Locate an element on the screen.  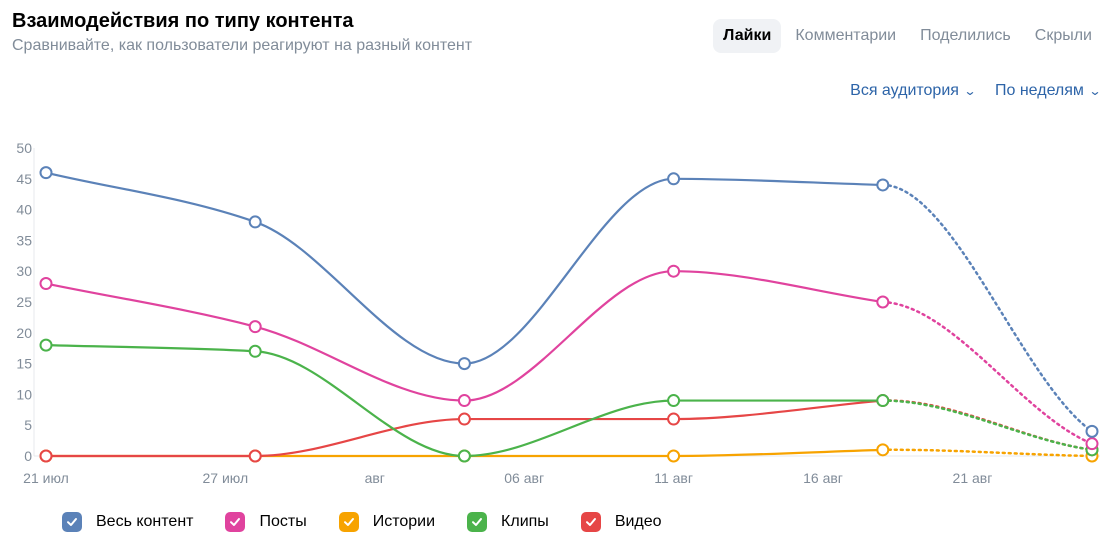
legend-label: Весь контент is located at coordinates (145, 521).